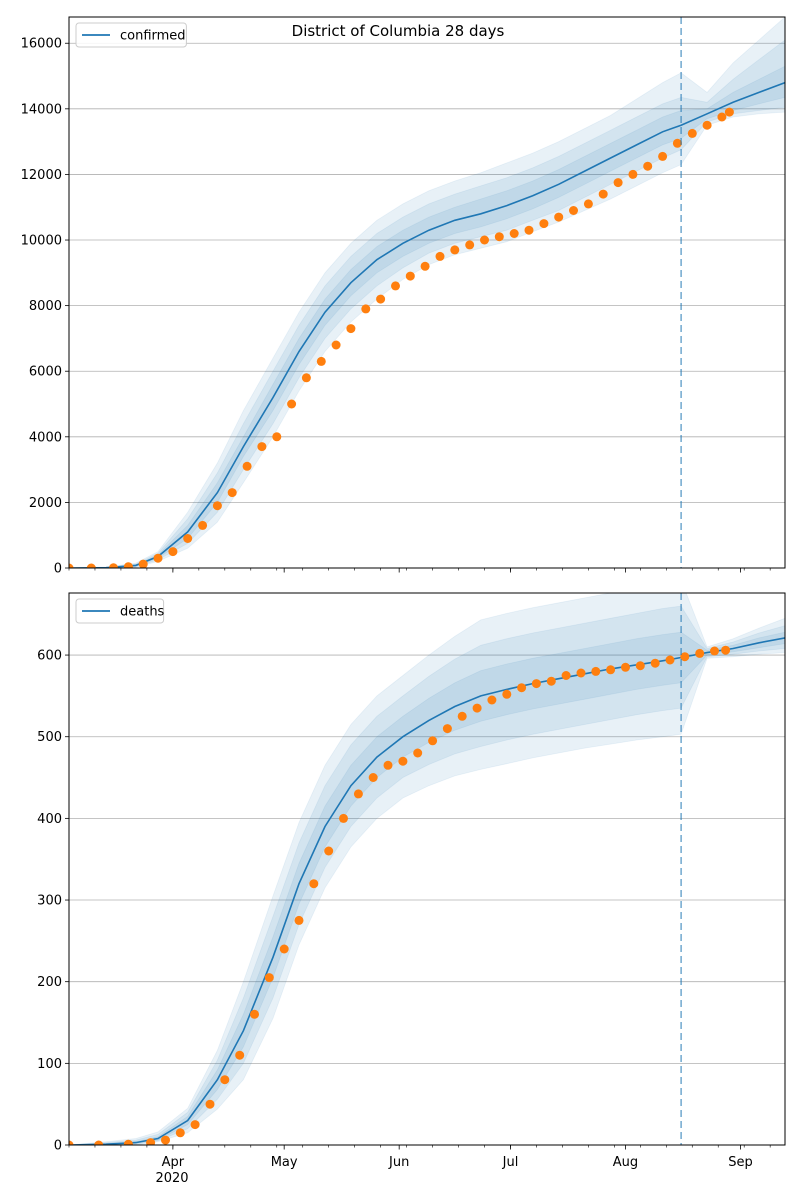  I want to click on y-tick-label: 500, so click(49, 737).